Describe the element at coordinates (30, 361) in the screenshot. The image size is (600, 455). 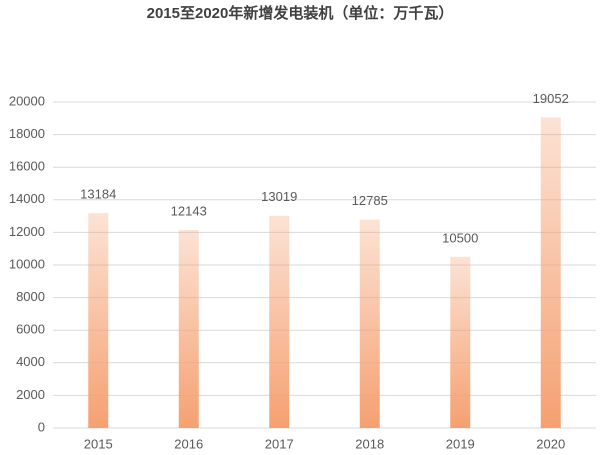
I see `y-tick-label: 4000` at that location.